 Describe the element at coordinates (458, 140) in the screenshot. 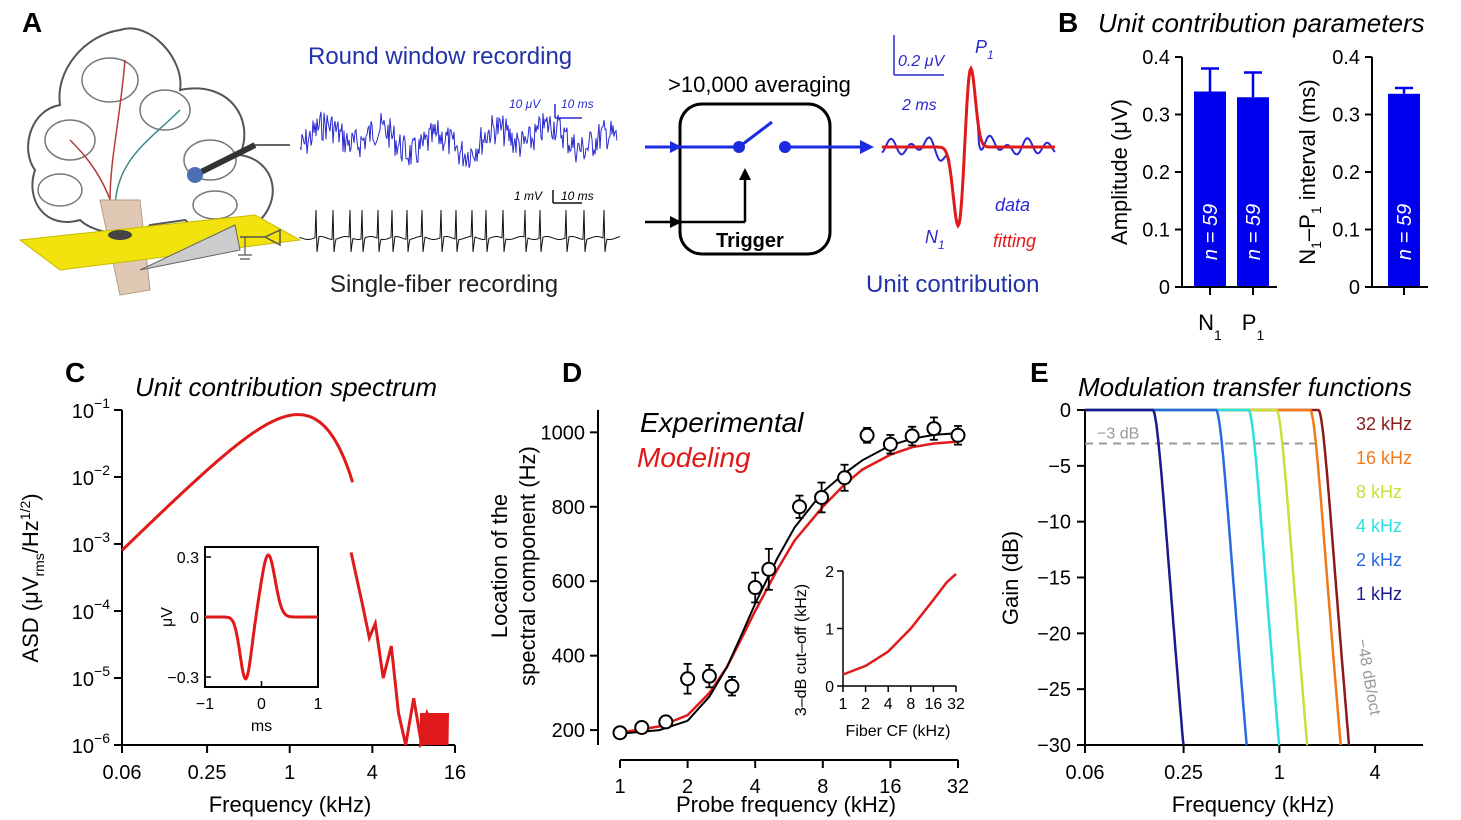

I see `rw-trace` at that location.